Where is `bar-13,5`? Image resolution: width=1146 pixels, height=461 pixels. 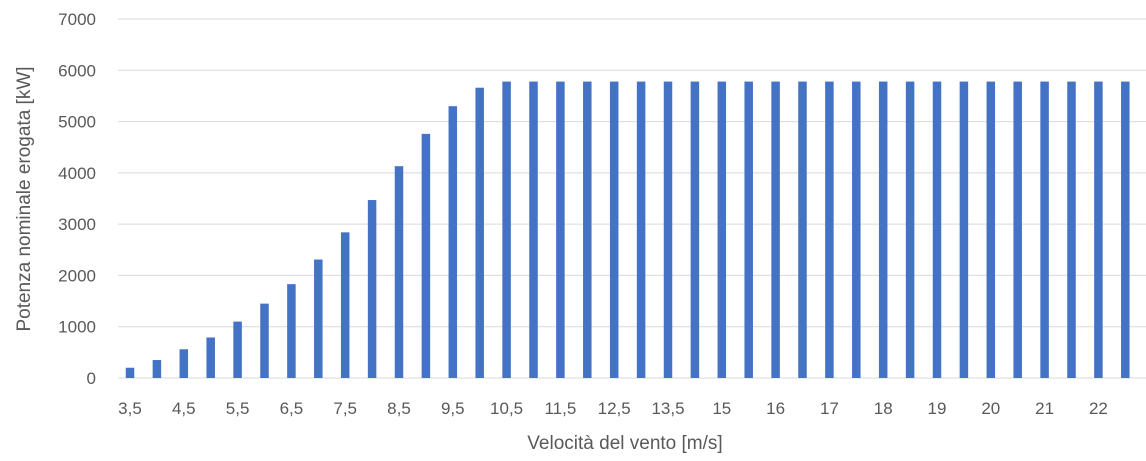 bar-13,5 is located at coordinates (668, 229).